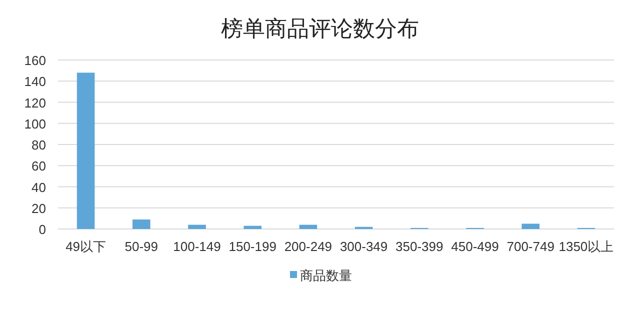 This screenshot has width=640, height=333. Describe the element at coordinates (39, 166) in the screenshot. I see `y-tick-label: 60` at that location.